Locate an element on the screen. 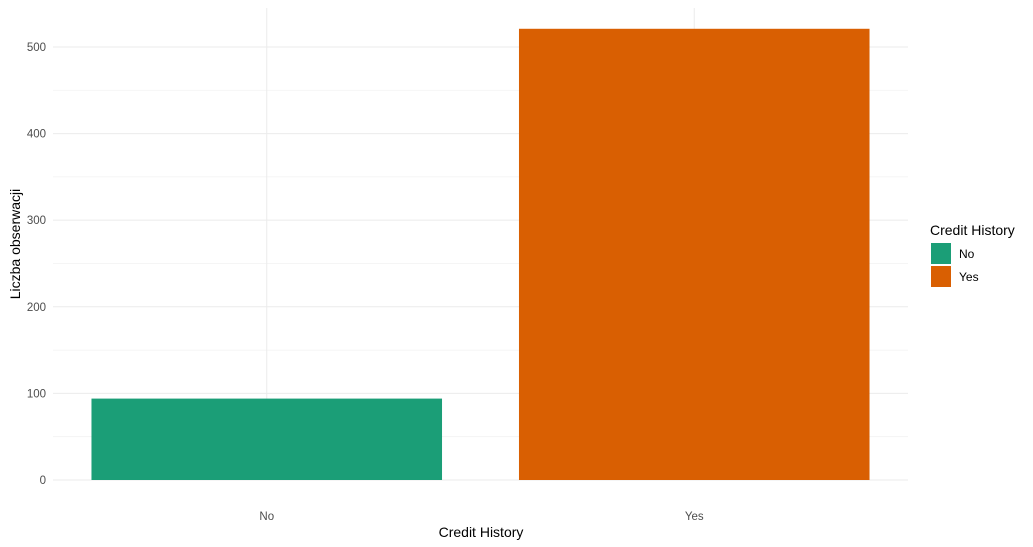 Image resolution: width=1033 pixels, height=547 pixels. y-axis-title: Liczba obserwacji is located at coordinates (15, 244).